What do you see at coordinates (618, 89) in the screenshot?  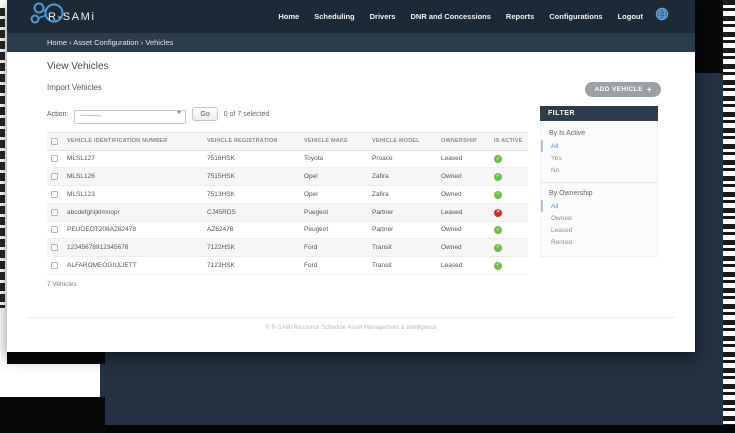 I see `add-vehicle-label: ADD VEHICLE` at bounding box center [618, 89].